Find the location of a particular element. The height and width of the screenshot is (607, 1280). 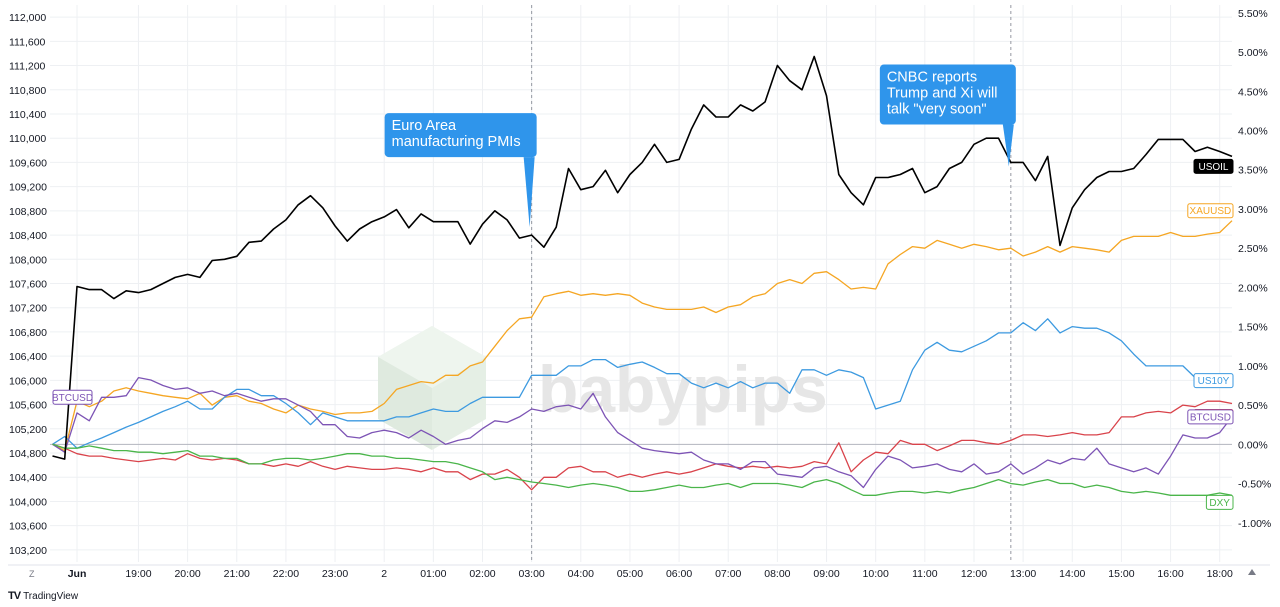

time-axis-tick: 01:00 is located at coordinates (433, 574).